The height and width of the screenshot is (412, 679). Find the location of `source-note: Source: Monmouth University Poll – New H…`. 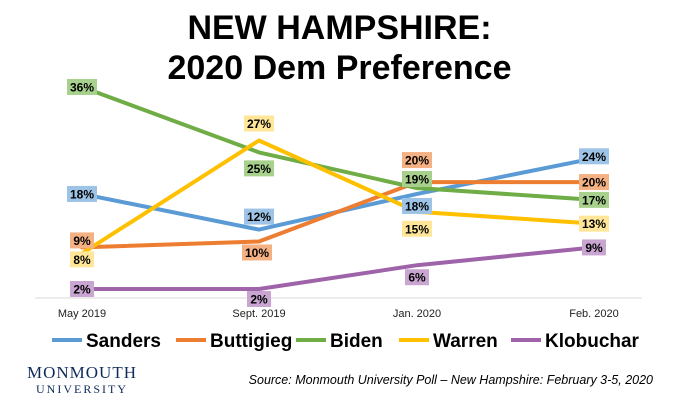

source-note: Source: Monmouth University Poll – New H… is located at coordinates (450, 380).